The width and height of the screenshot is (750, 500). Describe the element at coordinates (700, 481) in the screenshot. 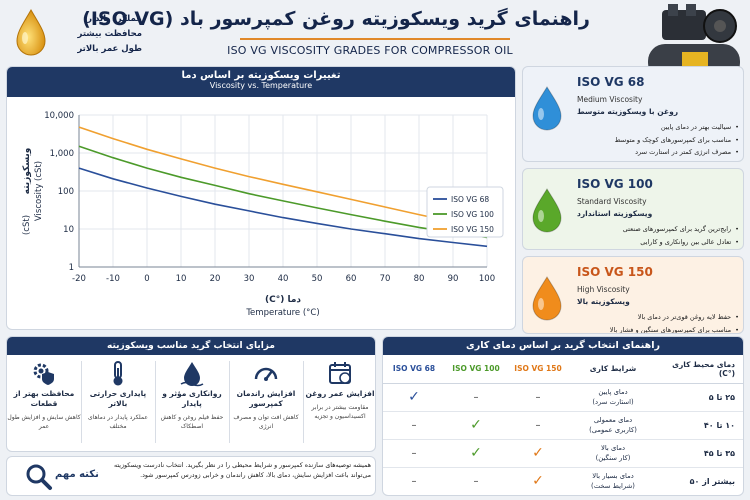

I see `cell-temp: بیشتر از ۵۰` at that location.